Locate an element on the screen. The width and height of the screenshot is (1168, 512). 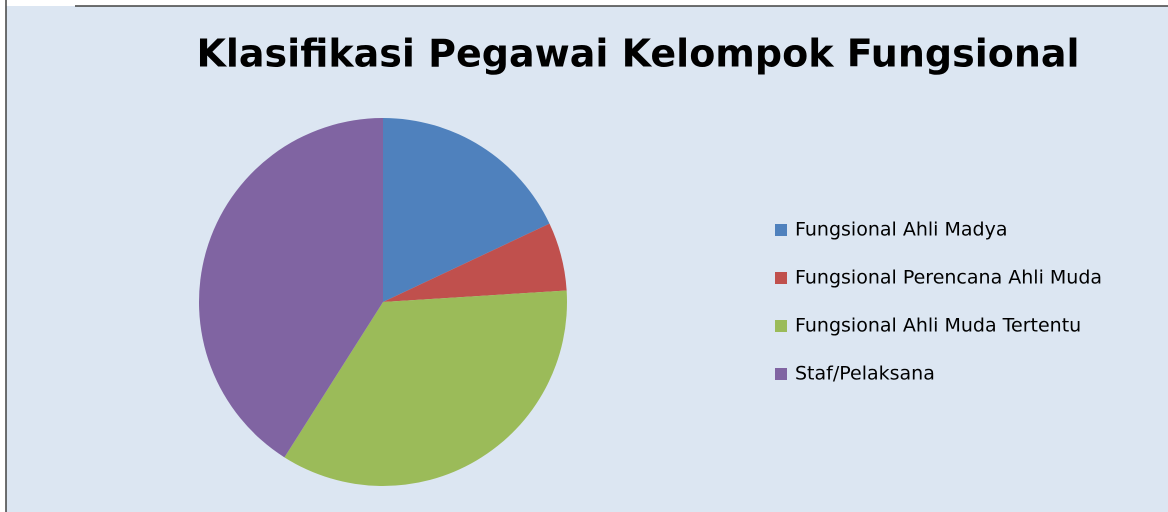
legend-label: Fungsional Ahli Muda Tertentu is located at coordinates (938, 326).